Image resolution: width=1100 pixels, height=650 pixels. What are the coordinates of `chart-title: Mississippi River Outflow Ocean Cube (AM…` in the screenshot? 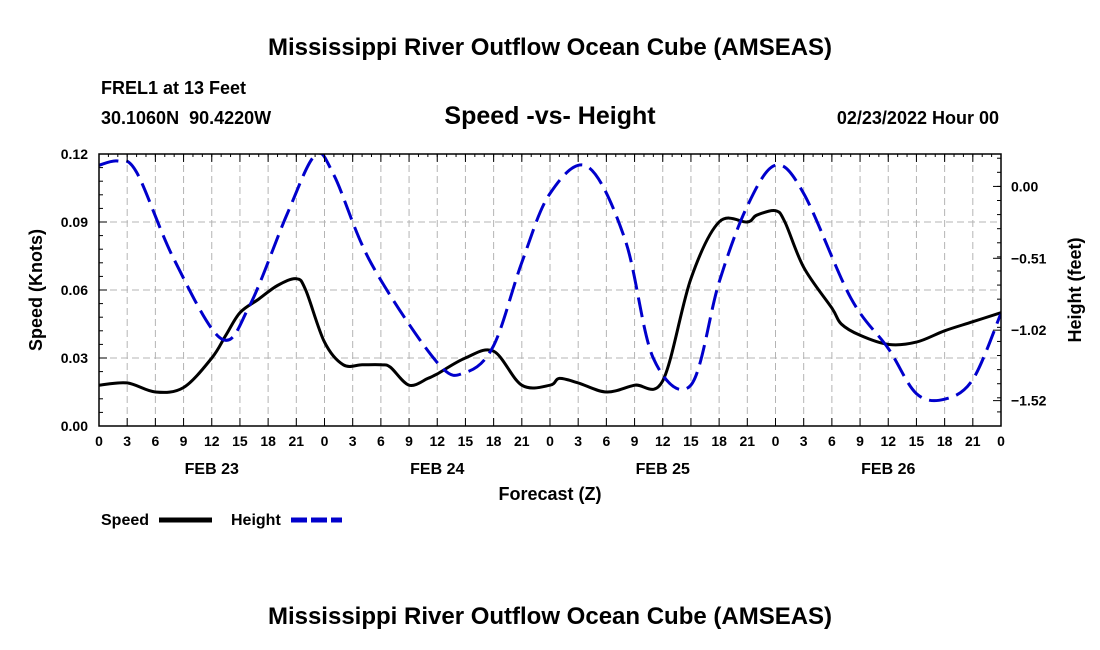 It's located at (550, 47).